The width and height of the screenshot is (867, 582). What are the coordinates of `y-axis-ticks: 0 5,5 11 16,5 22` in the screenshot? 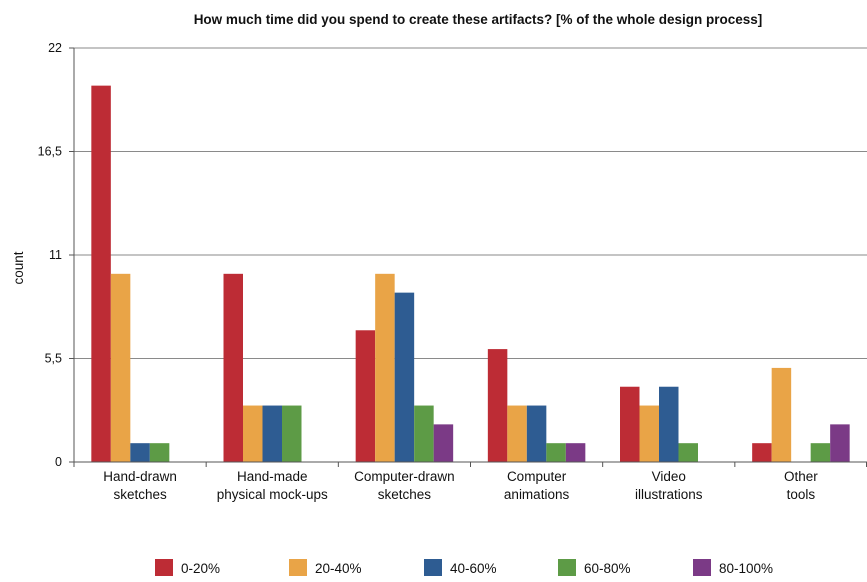 It's located at (56, 255).